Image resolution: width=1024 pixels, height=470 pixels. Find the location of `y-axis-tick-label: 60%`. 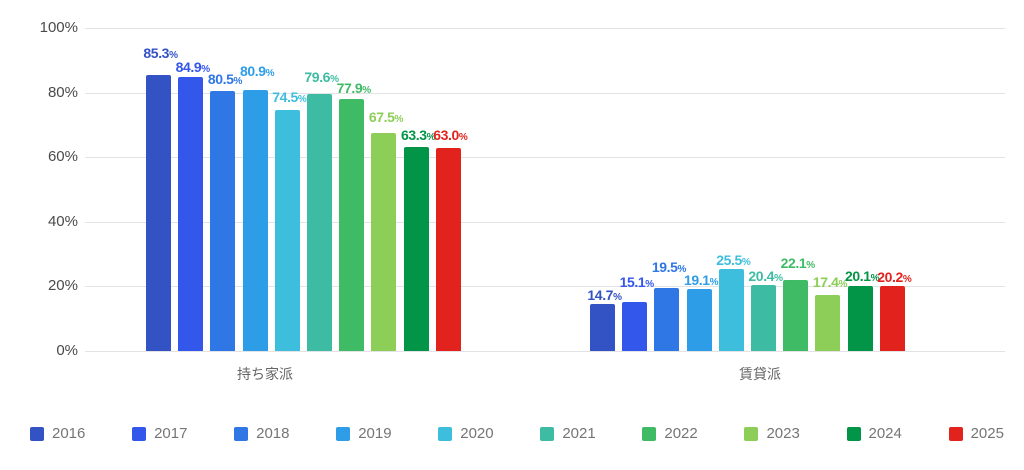

y-axis-tick-label: 60% is located at coordinates (62, 157).